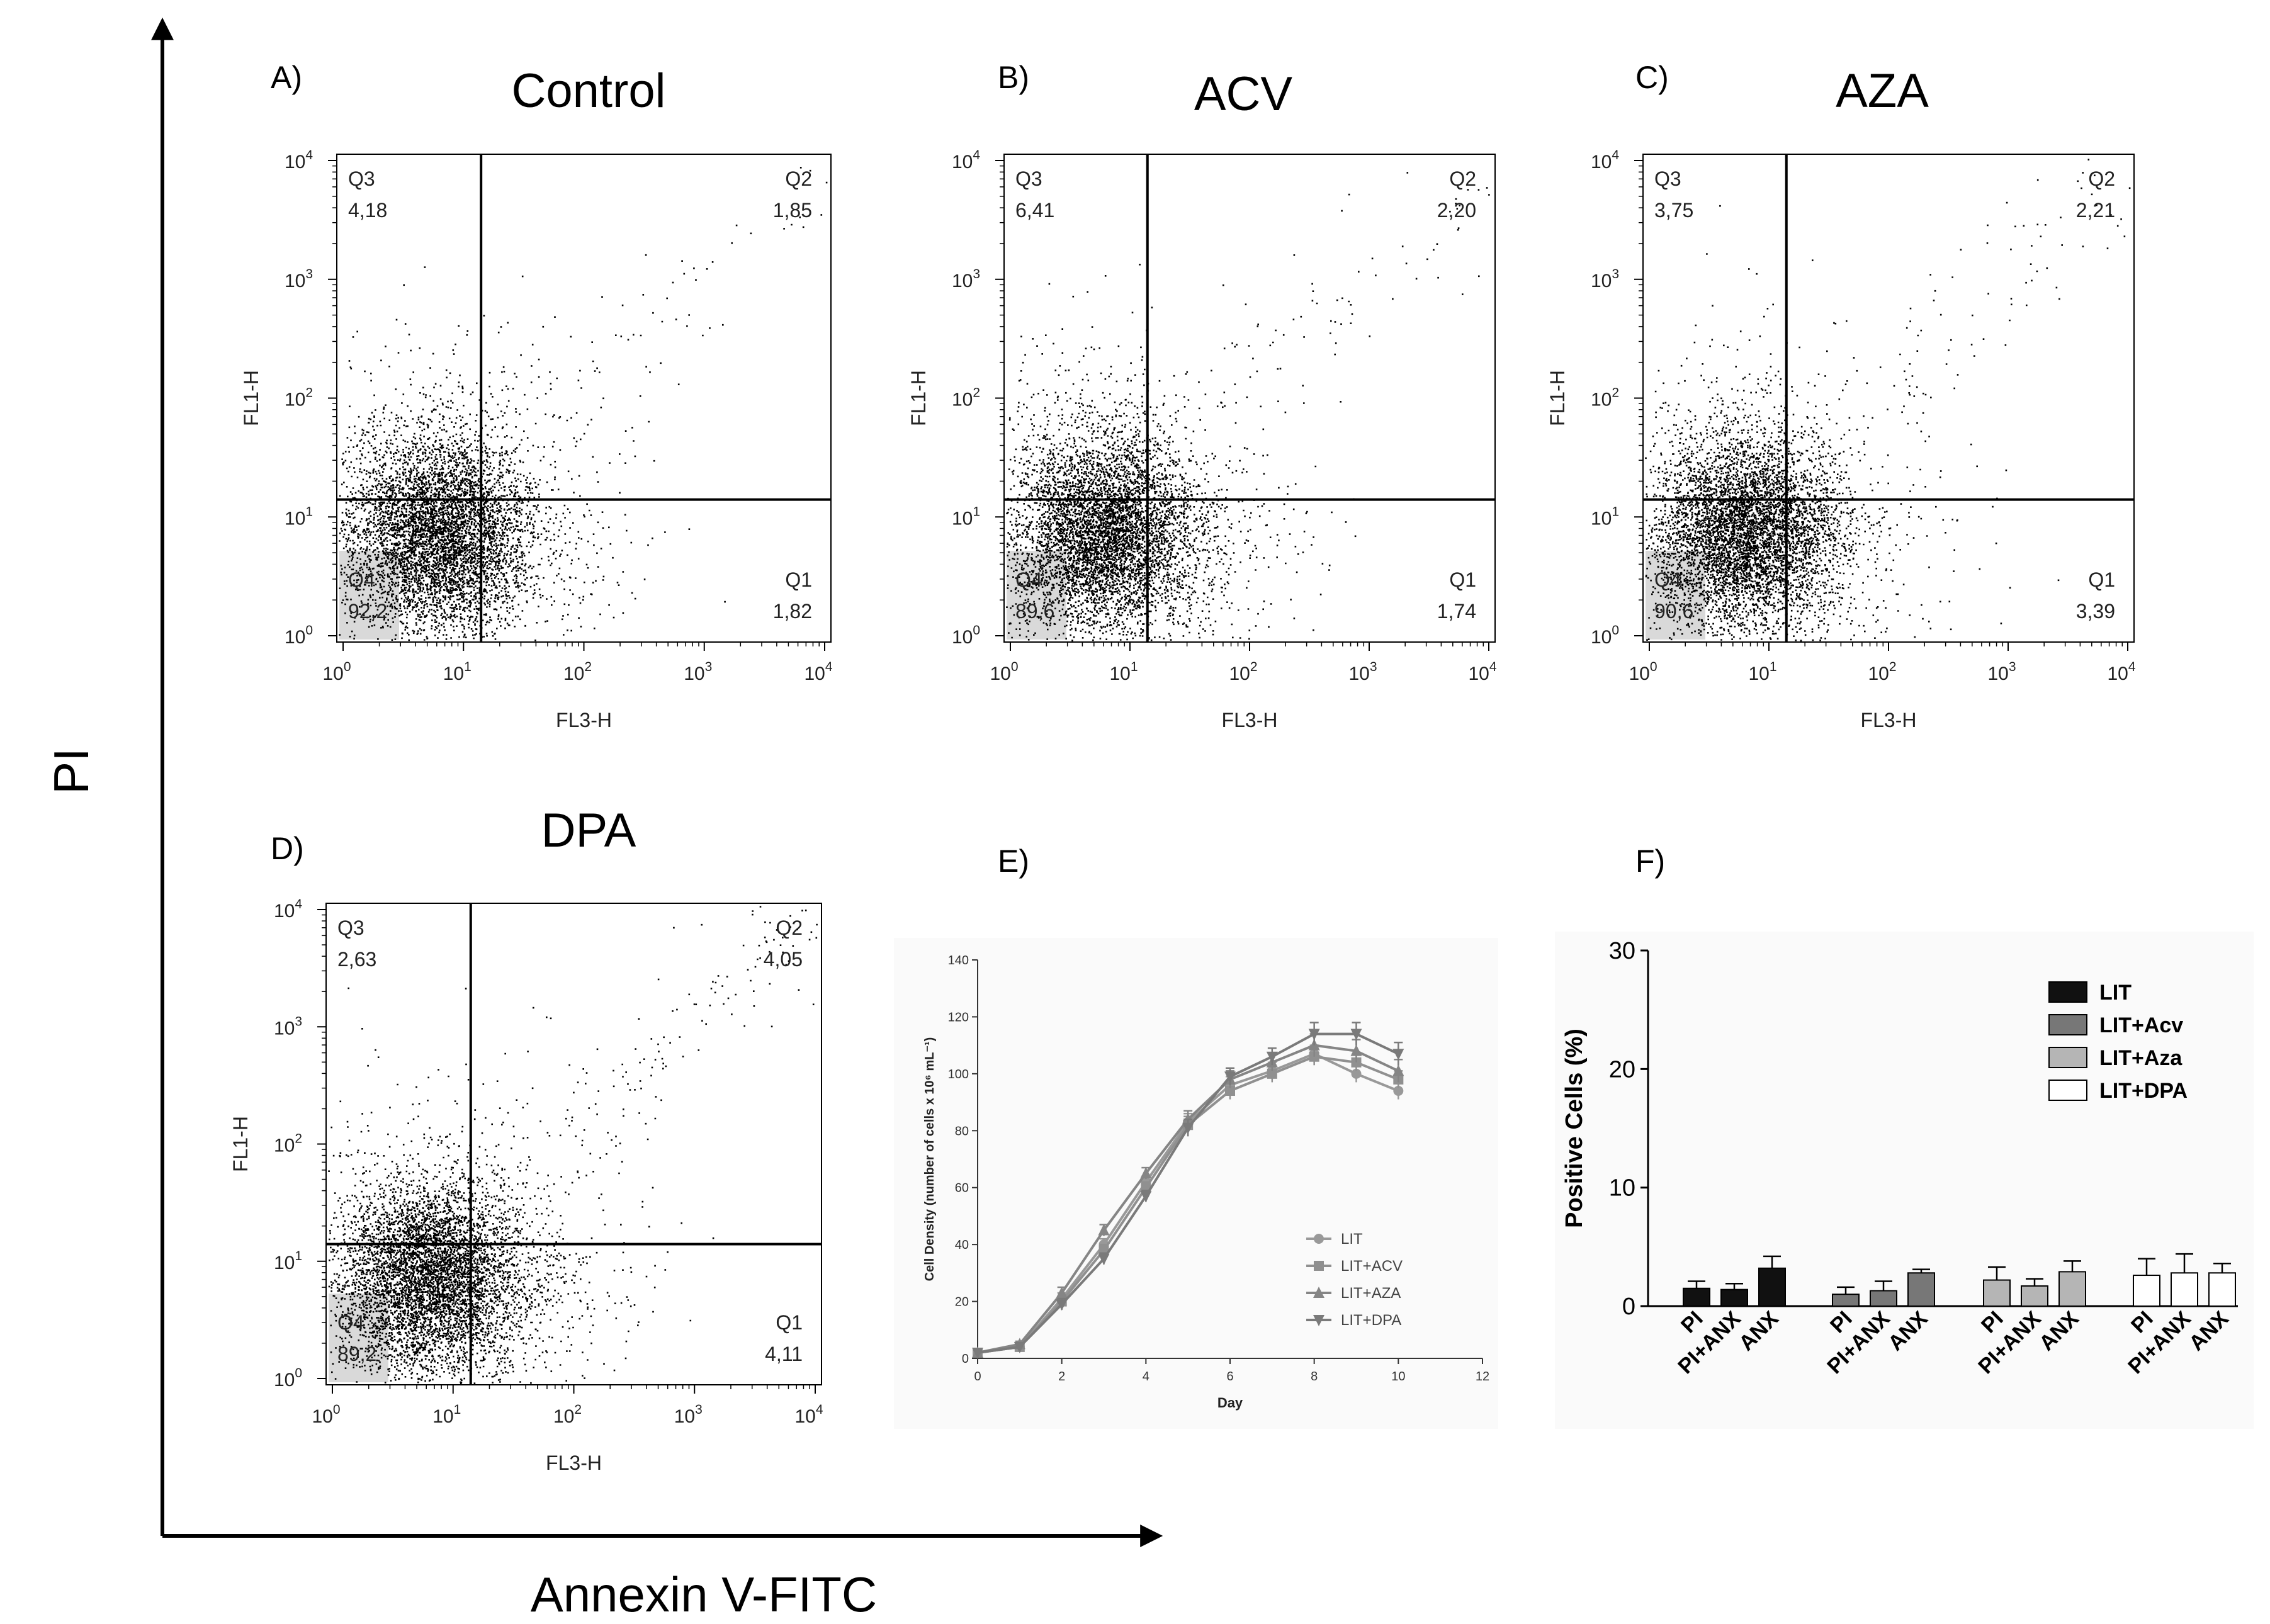 This screenshot has width=2270, height=1624. I want to click on y-tick-label: 140, so click(958, 960).